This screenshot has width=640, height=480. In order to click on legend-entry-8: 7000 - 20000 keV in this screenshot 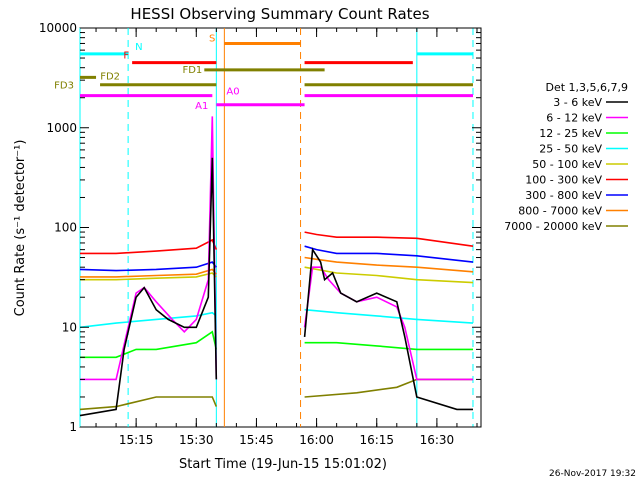, I will do `click(553, 226)`.